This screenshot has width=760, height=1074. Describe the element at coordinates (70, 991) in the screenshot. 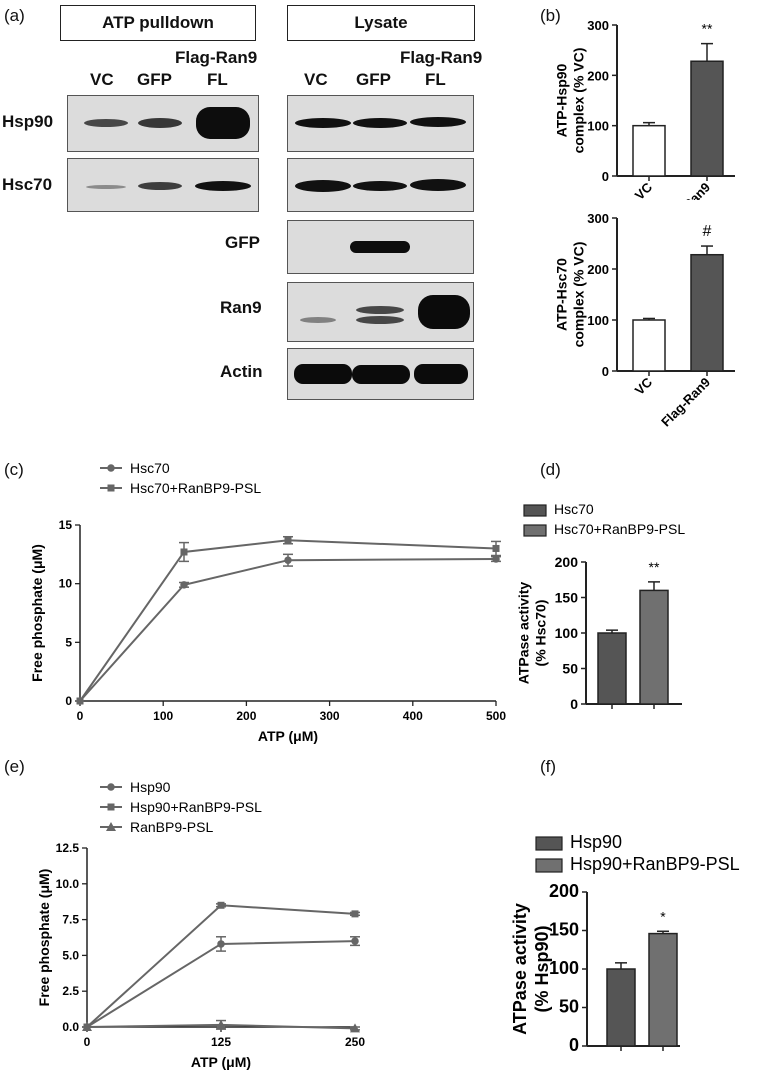

I see `y-tick-label: 2.5` at that location.